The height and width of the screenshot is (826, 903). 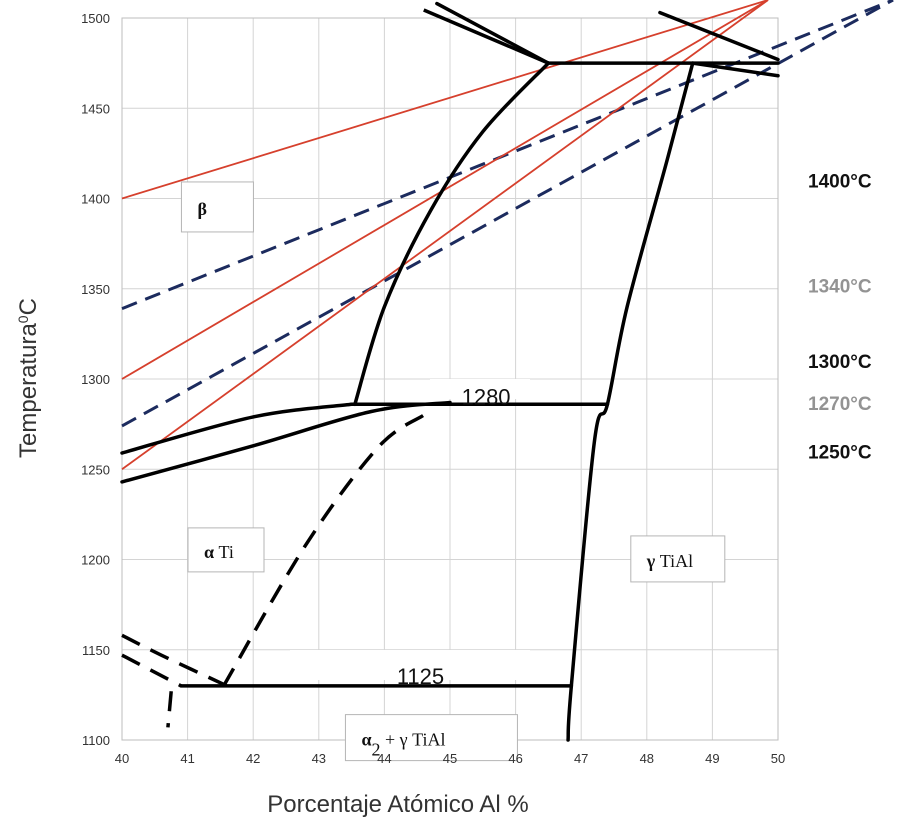 What do you see at coordinates (651, 561) in the screenshot?
I see `phase-label-greek: γ` at bounding box center [651, 561].